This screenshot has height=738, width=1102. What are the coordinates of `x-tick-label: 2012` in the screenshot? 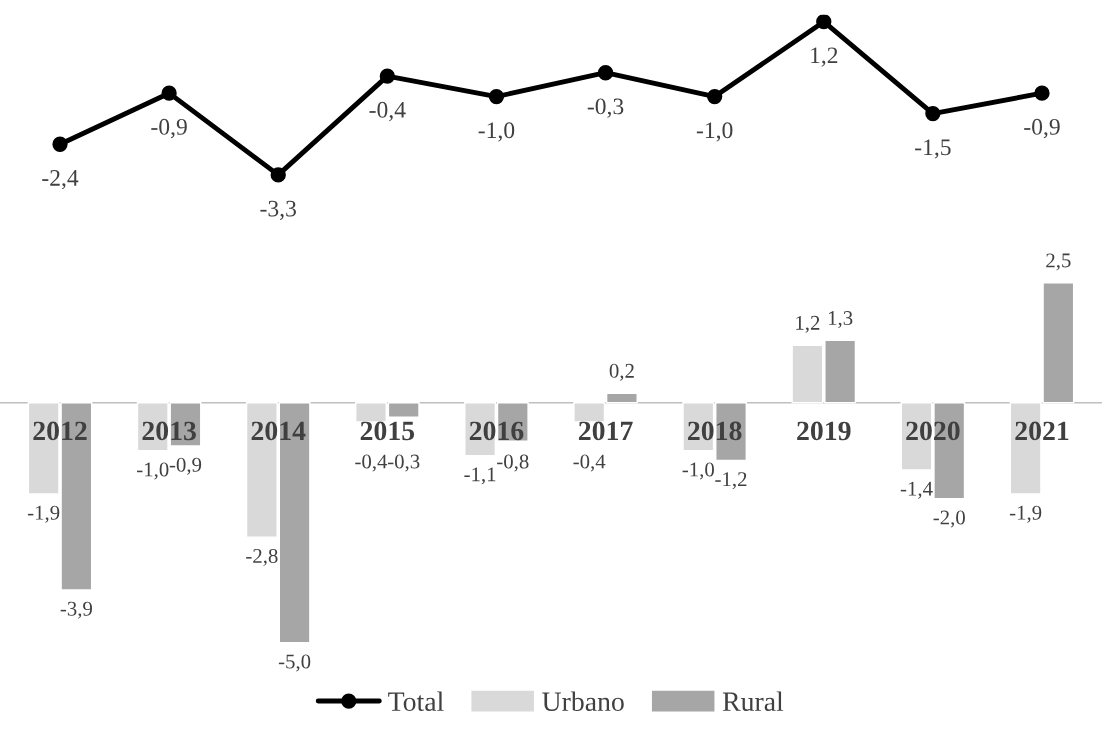 It's located at (60, 431).